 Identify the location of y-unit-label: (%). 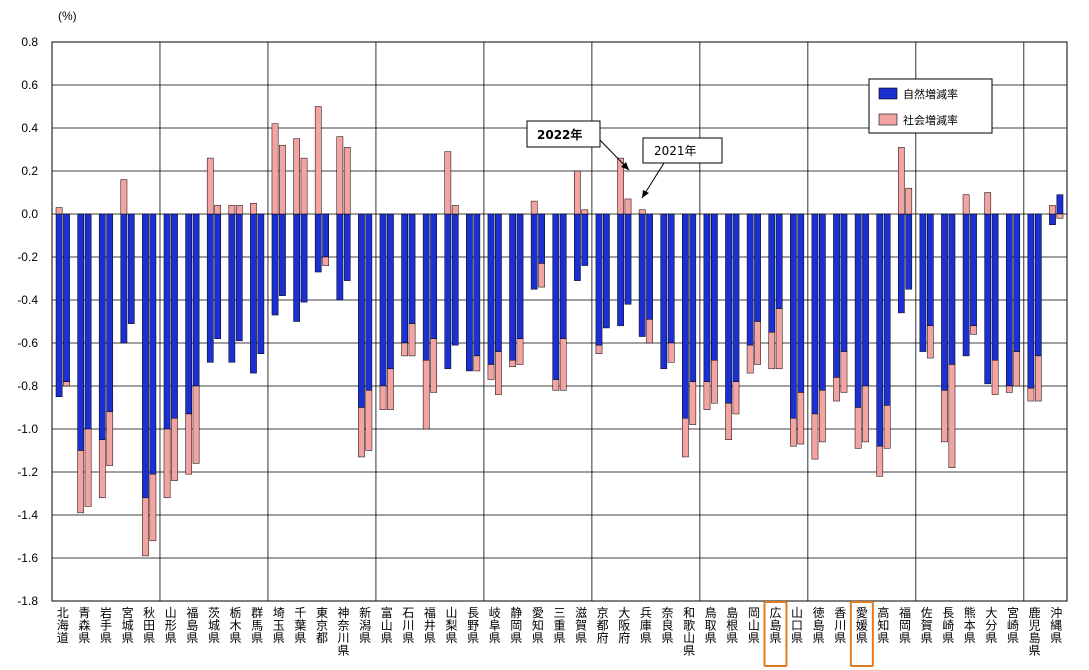
(67, 16).